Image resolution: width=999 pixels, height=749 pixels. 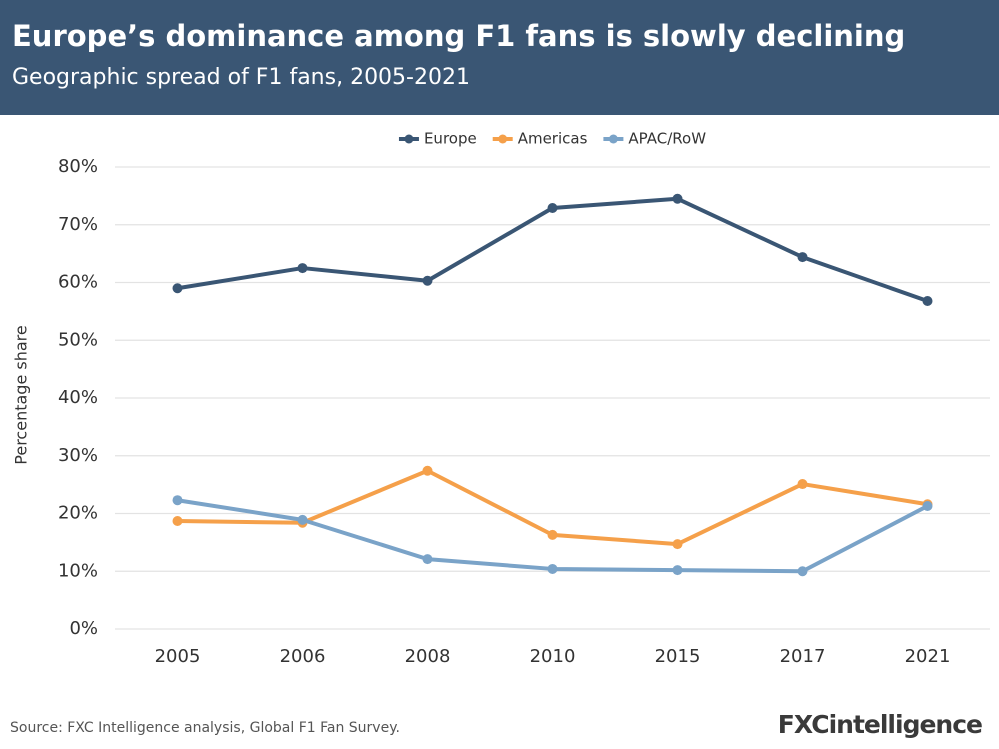 I want to click on chart-subtitle: Geographic spread of F1 fans, 2005-2021, so click(x=241, y=77).